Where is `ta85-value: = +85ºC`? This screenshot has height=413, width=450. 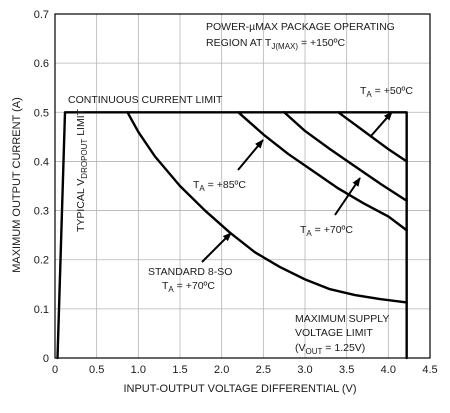
ta85-value: = +85ºC is located at coordinates (226, 185).